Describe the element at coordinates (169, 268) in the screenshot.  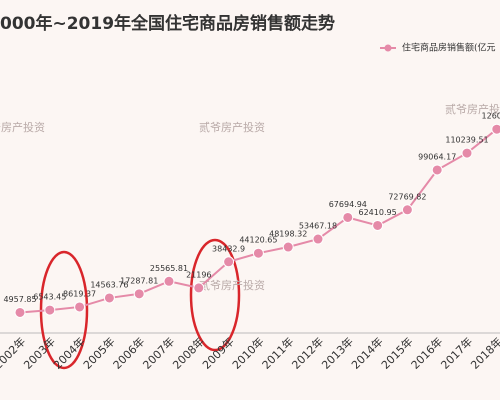
I see `data-label: 25565.81` at that location.